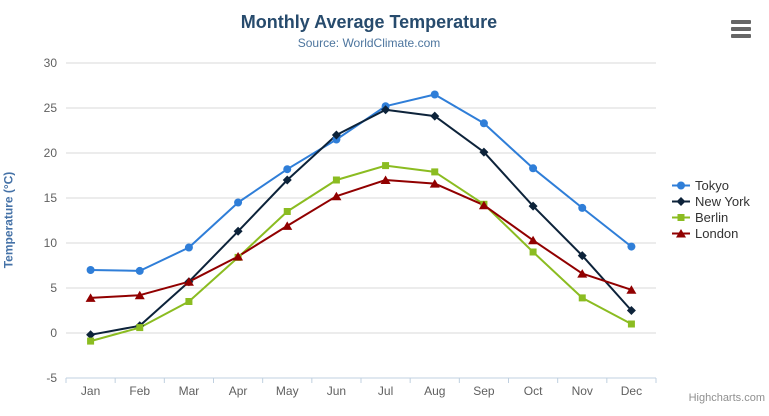  What do you see at coordinates (139, 391) in the screenshot?
I see `x-axis-label: Feb` at bounding box center [139, 391].